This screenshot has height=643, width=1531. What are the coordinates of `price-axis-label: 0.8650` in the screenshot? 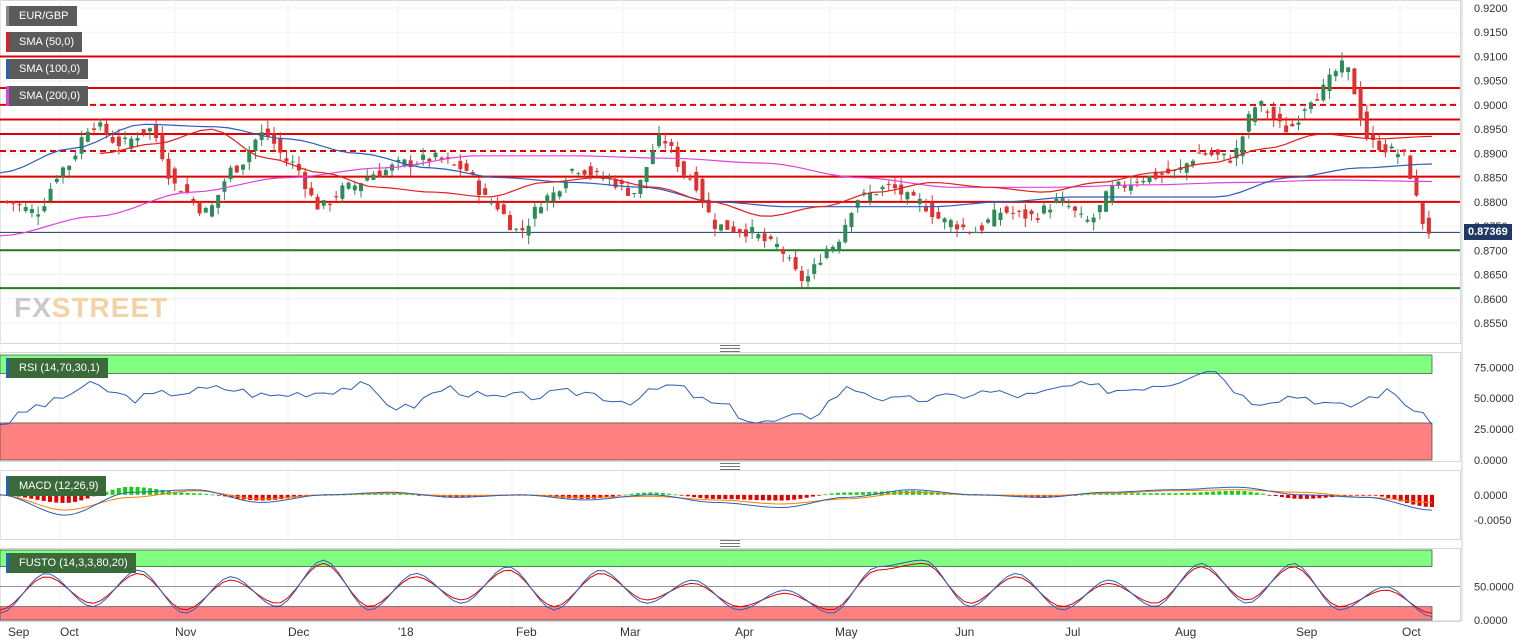 It's located at (1491, 276).